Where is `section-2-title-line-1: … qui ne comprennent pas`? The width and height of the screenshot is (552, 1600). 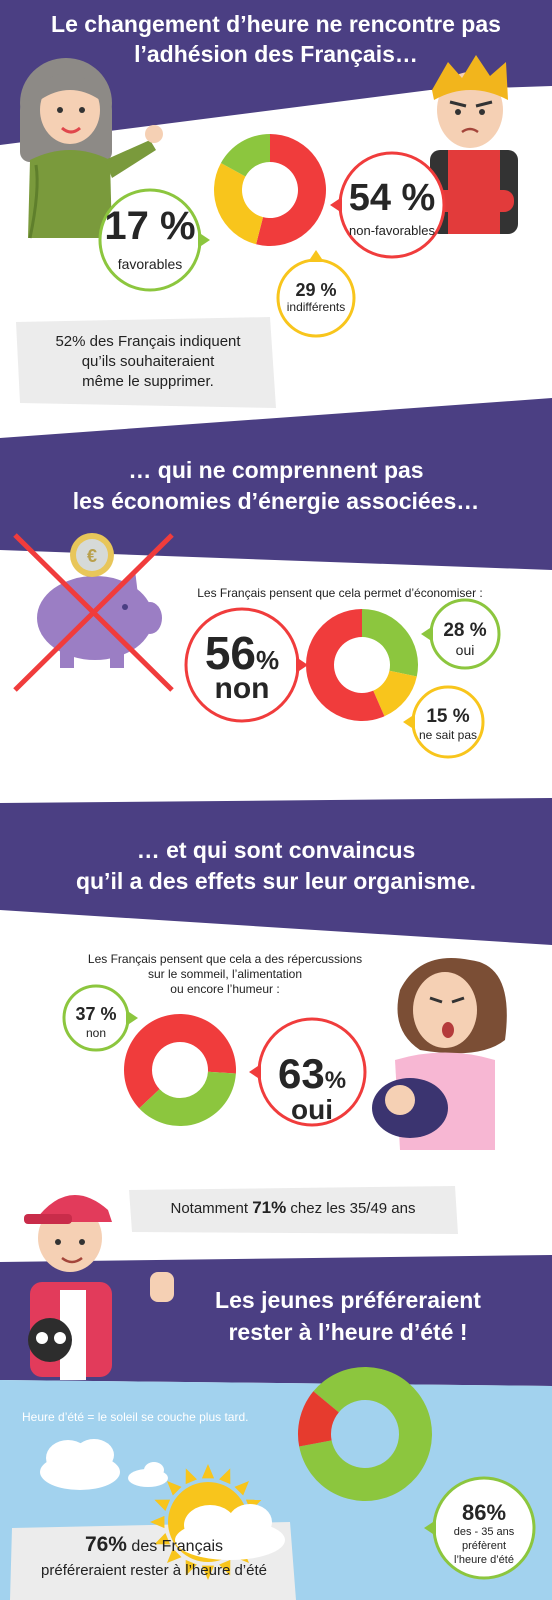
section-2-title-line-1: … qui ne comprennent pas is located at coordinates (276, 470).